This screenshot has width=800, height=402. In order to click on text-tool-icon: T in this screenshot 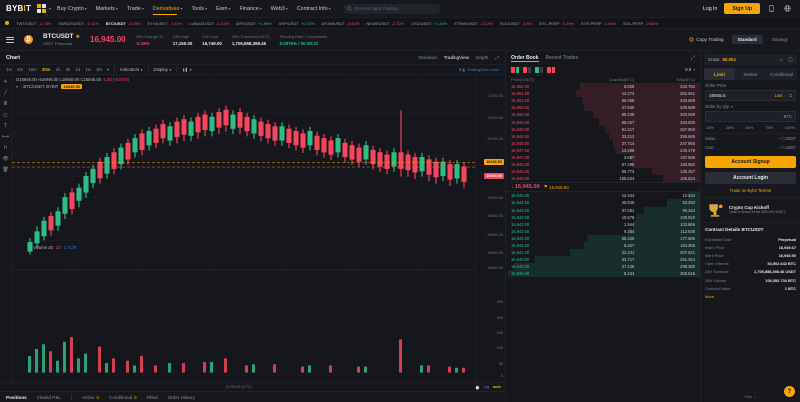, I will do `click(5, 125)`.